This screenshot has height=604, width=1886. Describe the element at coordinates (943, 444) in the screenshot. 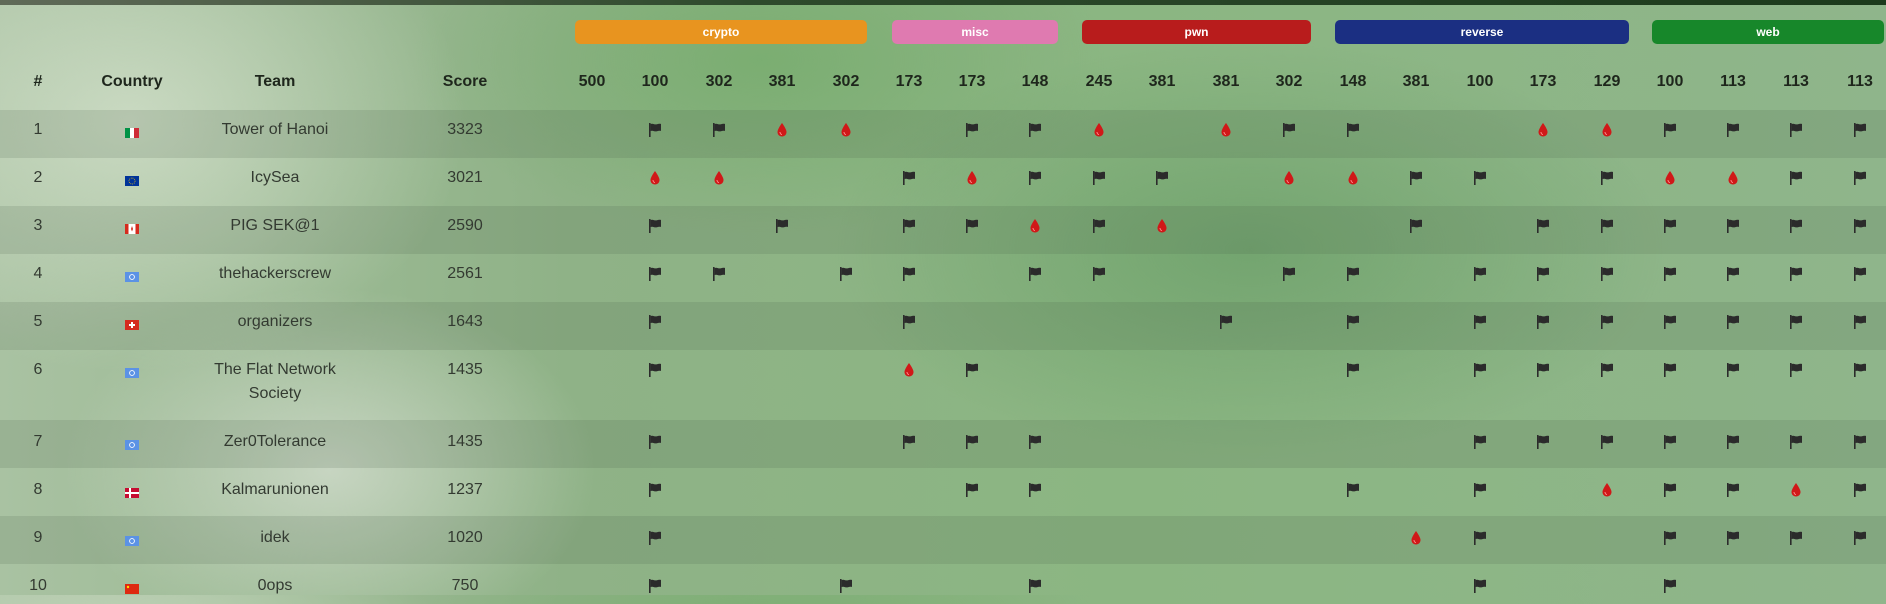

I see `table-row: 7 Zer0Tolerance 1435` at that location.